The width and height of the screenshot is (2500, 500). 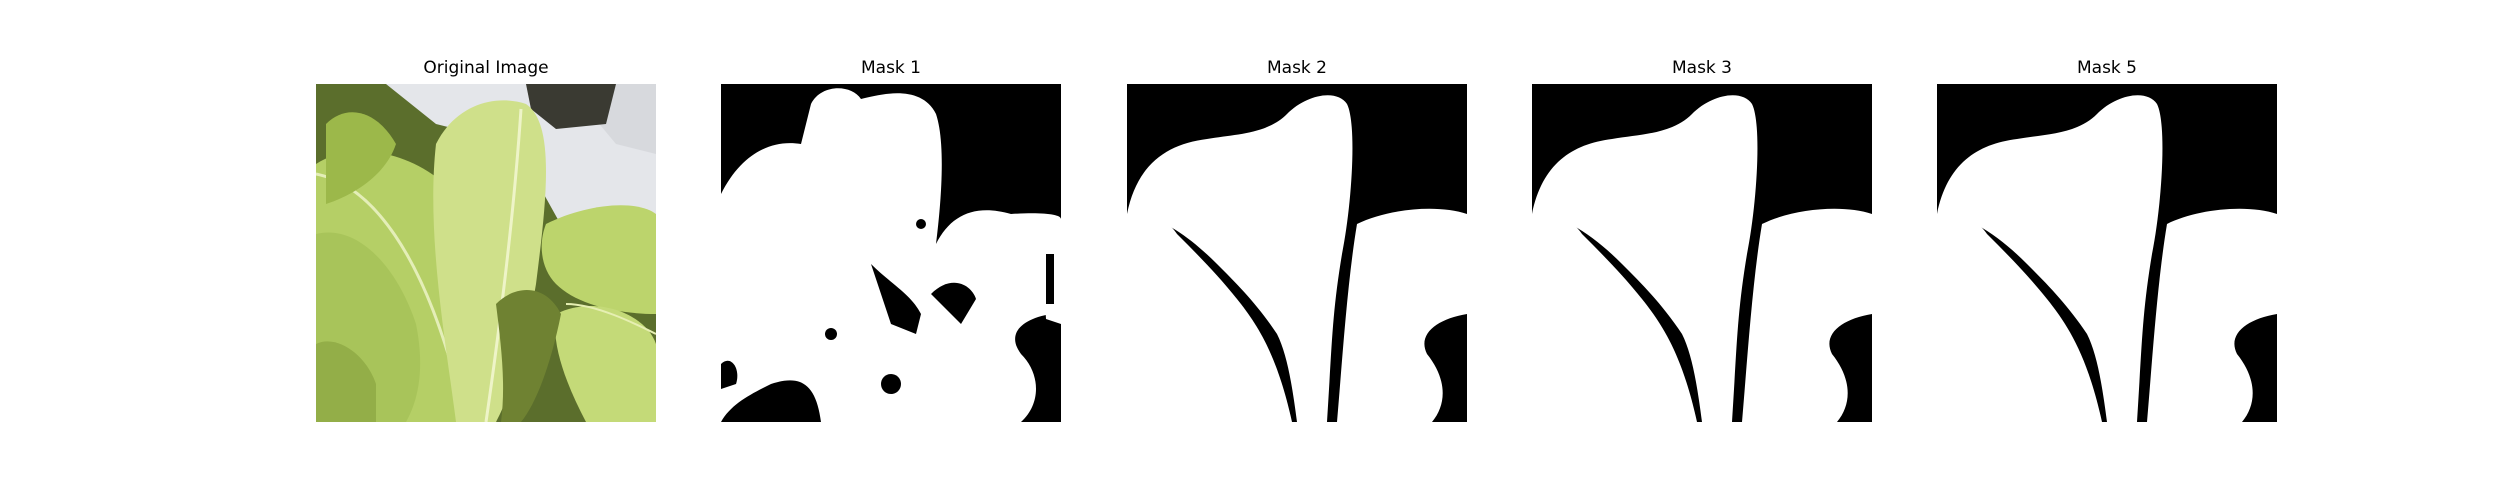 I want to click on mask-3-image, so click(x=1702, y=253).